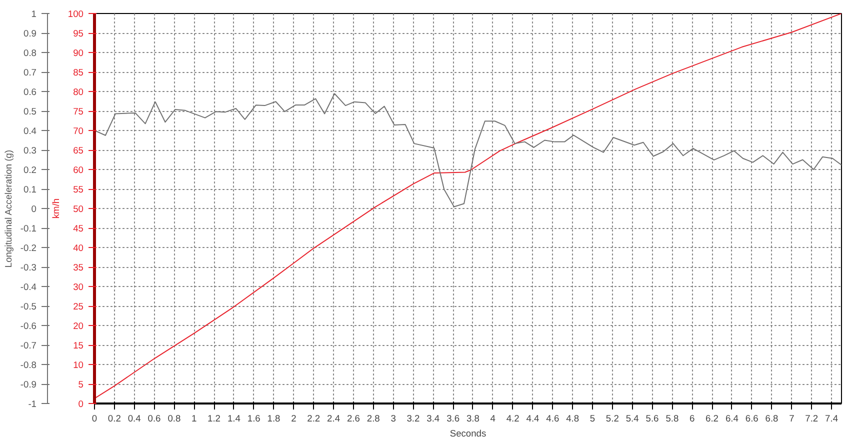 The image size is (863, 441). Describe the element at coordinates (78, 209) in the screenshot. I see `y-tick-label: 50` at that location.